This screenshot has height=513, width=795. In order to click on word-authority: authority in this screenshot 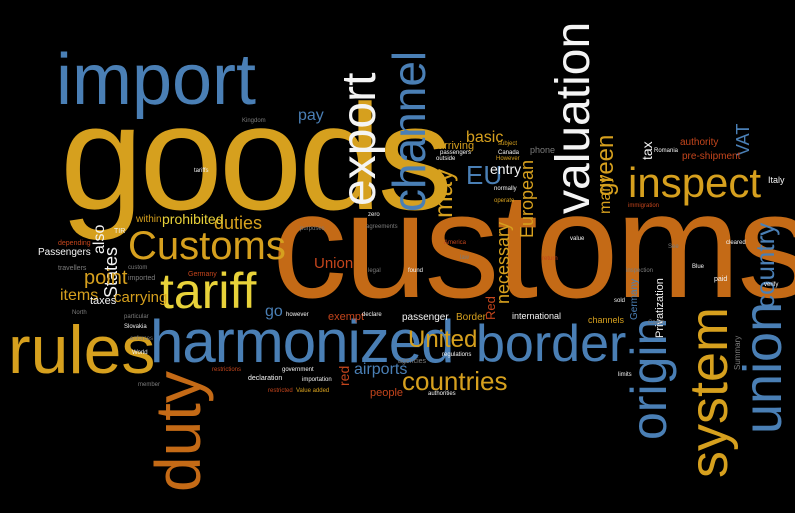, I will do `click(699, 142)`.